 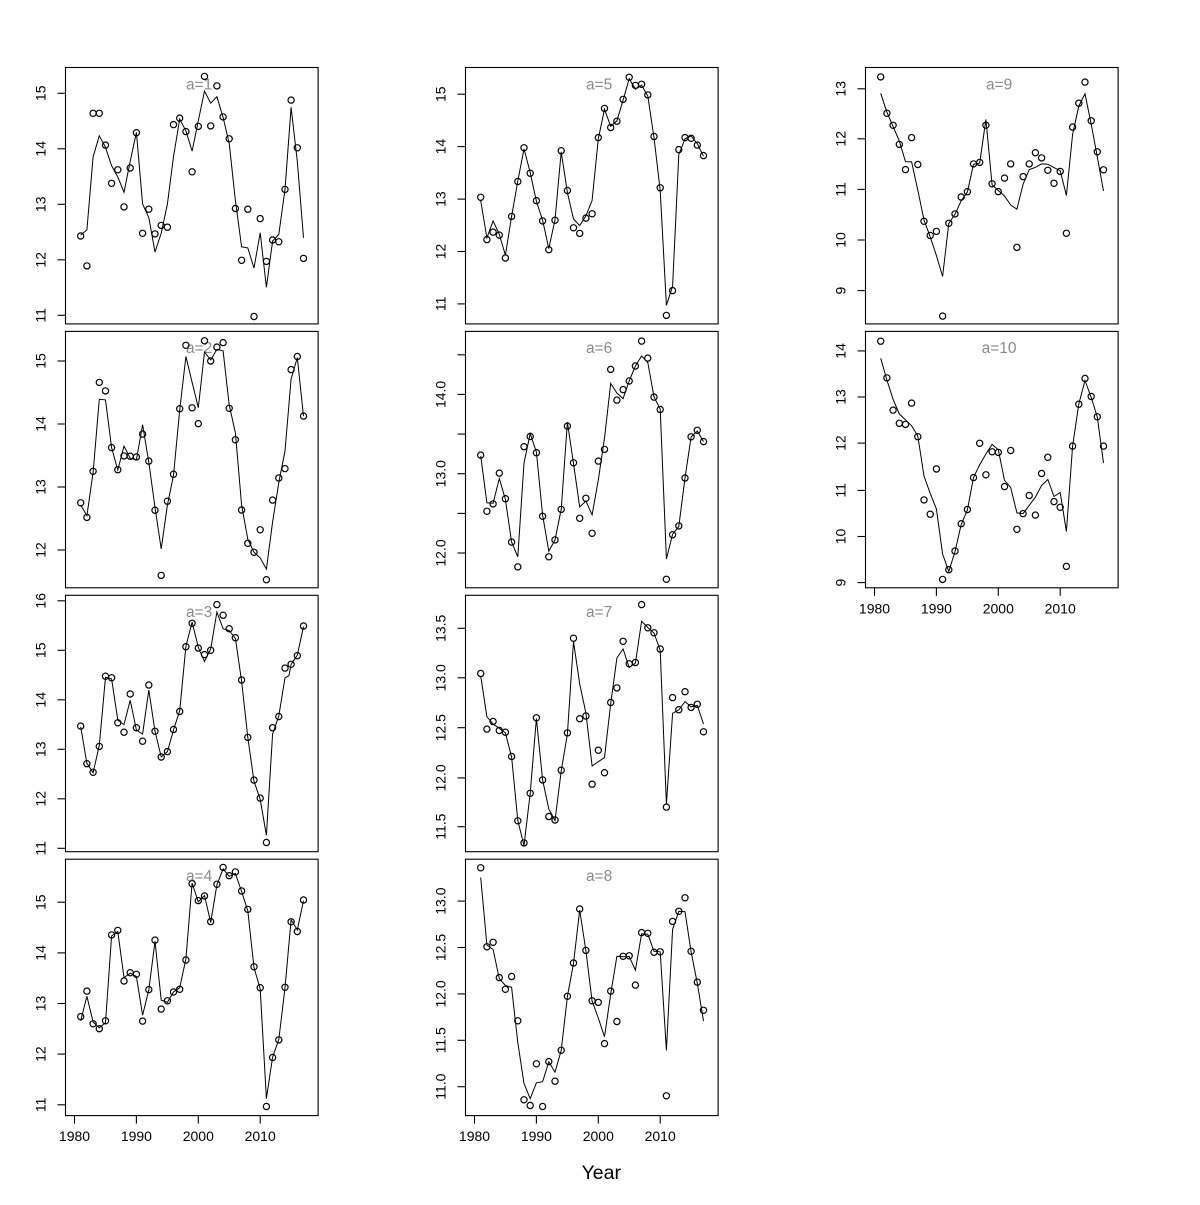 What do you see at coordinates (441, 1086) in the screenshot?
I see `svg-text: 11.0` at bounding box center [441, 1086].